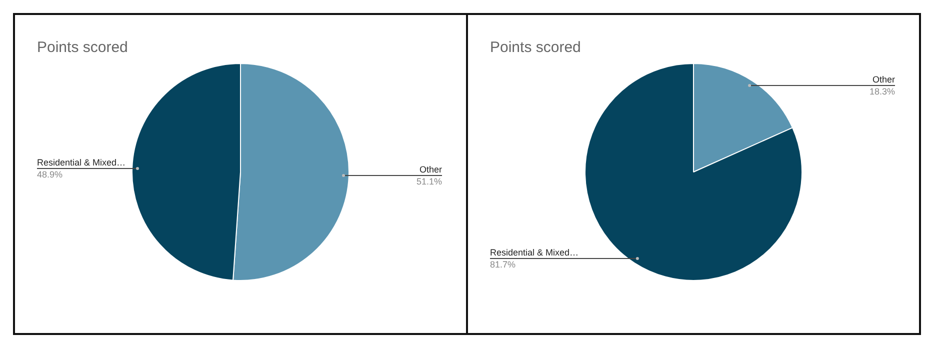 The height and width of the screenshot is (348, 932). Describe the element at coordinates (503, 264) in the screenshot. I see `data-label: 81.7%` at that location.